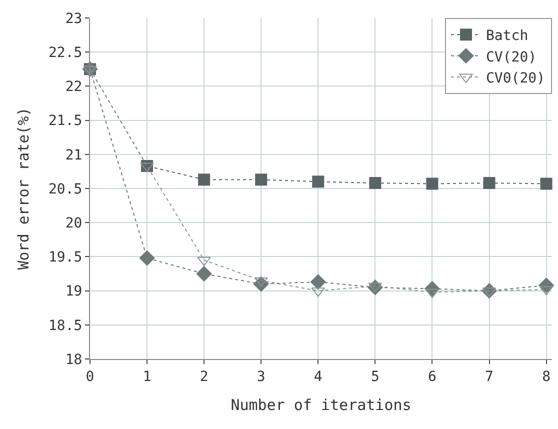  Describe the element at coordinates (511, 57) in the screenshot. I see `legend-label: CV(20)` at that location.